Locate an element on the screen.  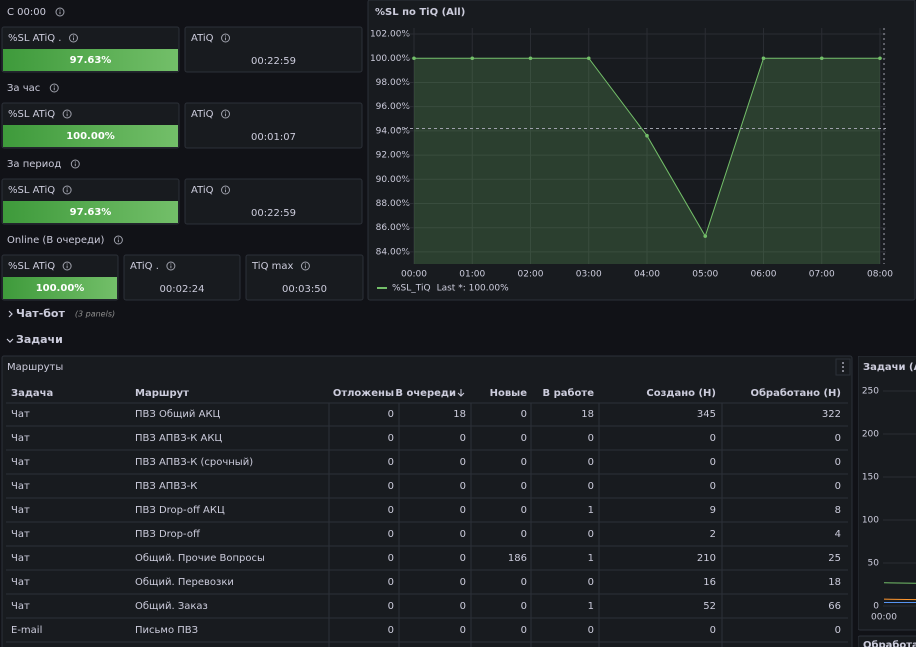
table-cell: 322 is located at coordinates (831, 414).